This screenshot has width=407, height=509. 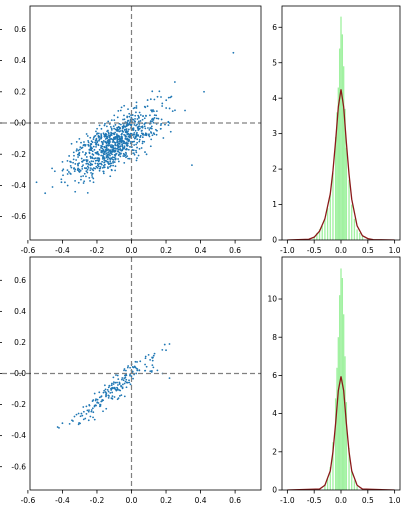 I want to click on x-tick-label: -0.4, so click(x=62, y=250).